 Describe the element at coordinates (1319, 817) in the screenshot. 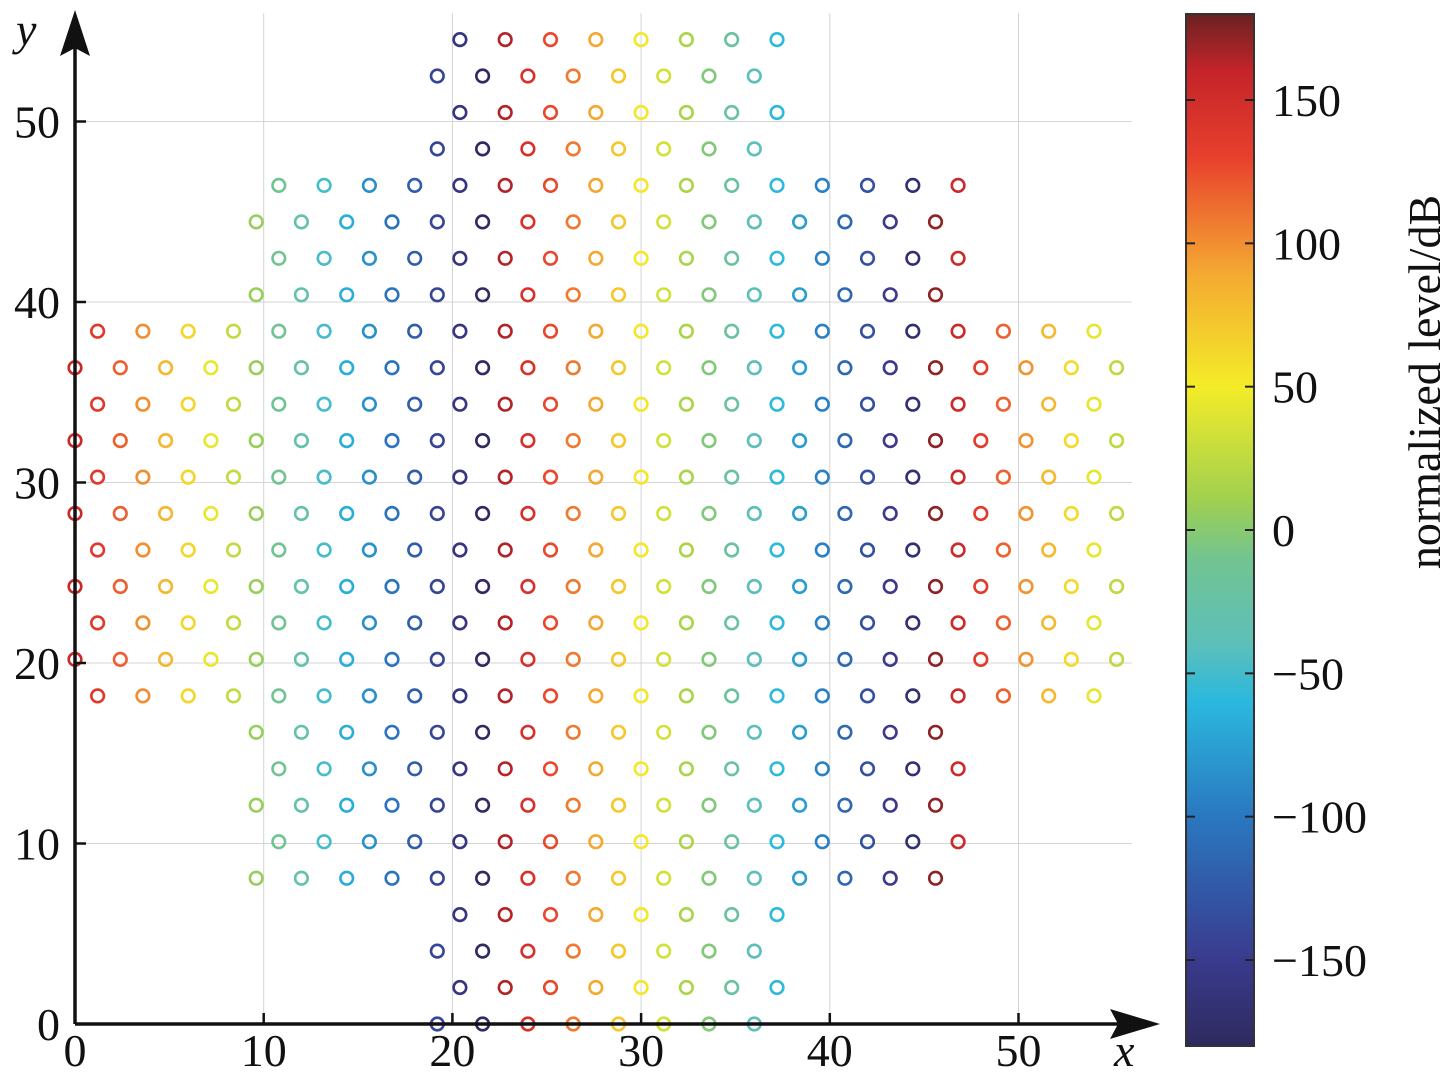

I see `colorbar-tick-label: −100` at that location.